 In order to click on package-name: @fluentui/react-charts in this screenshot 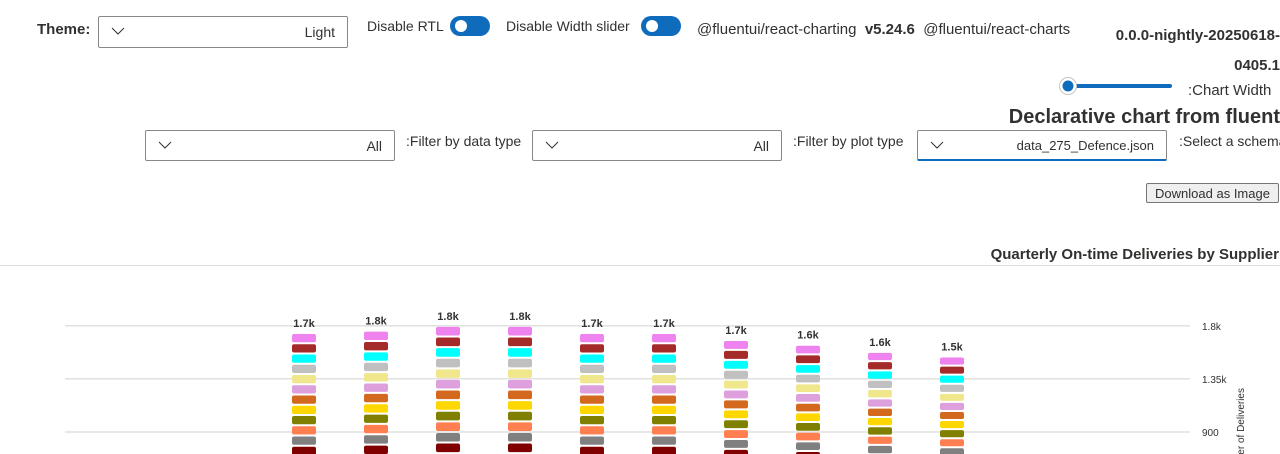, I will do `click(997, 29)`.